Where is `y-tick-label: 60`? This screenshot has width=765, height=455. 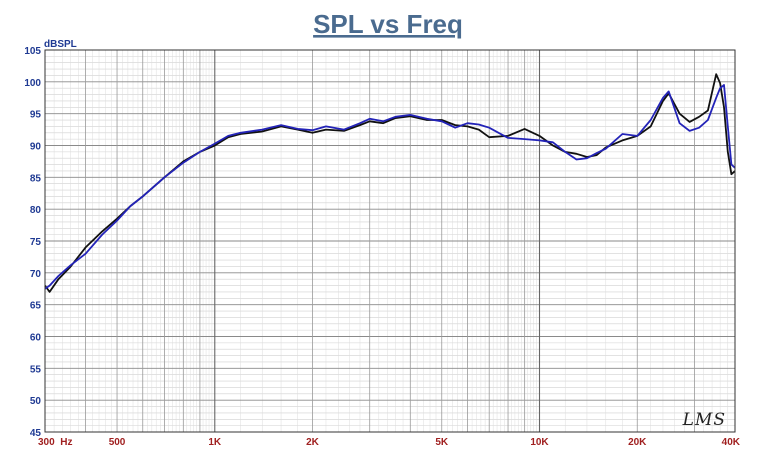 y-tick-label: 60 is located at coordinates (36, 338).